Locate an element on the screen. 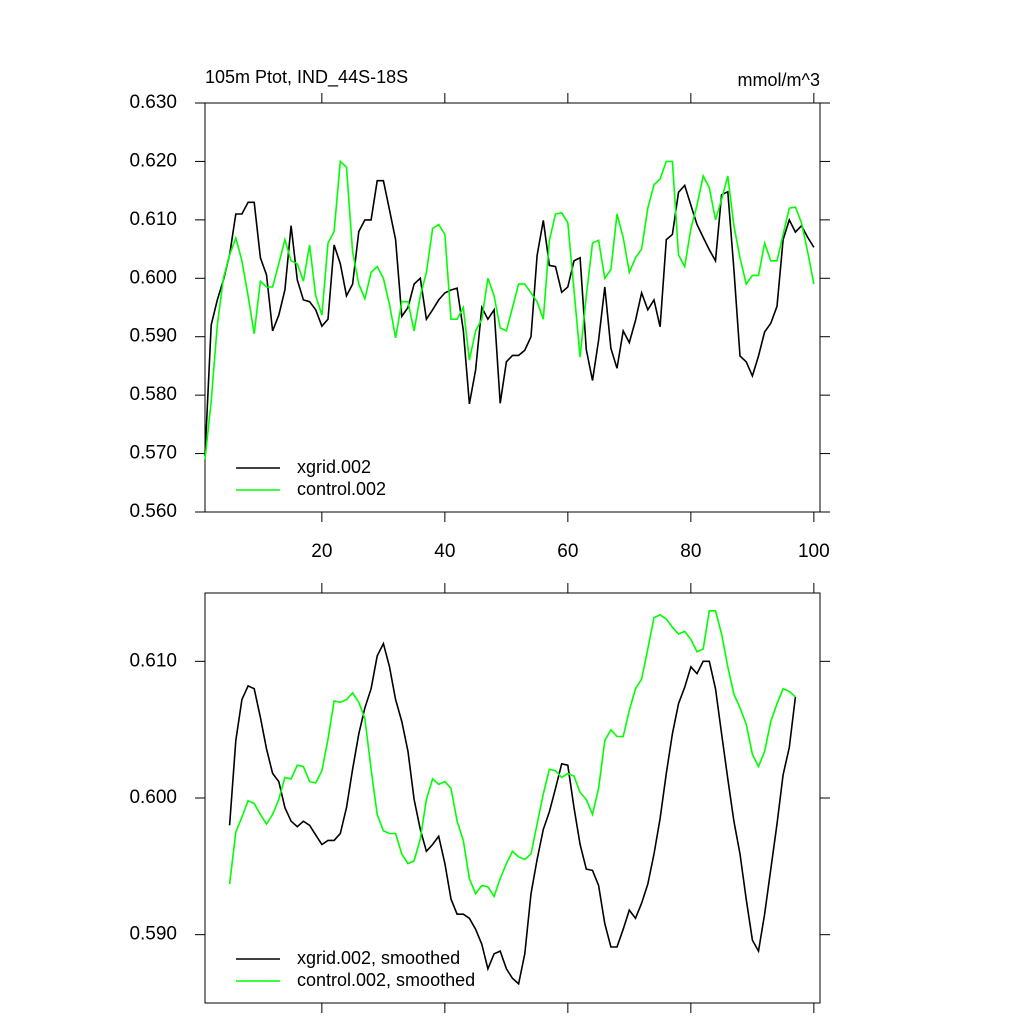  y-tick-label: 0.560 is located at coordinates (153, 511).